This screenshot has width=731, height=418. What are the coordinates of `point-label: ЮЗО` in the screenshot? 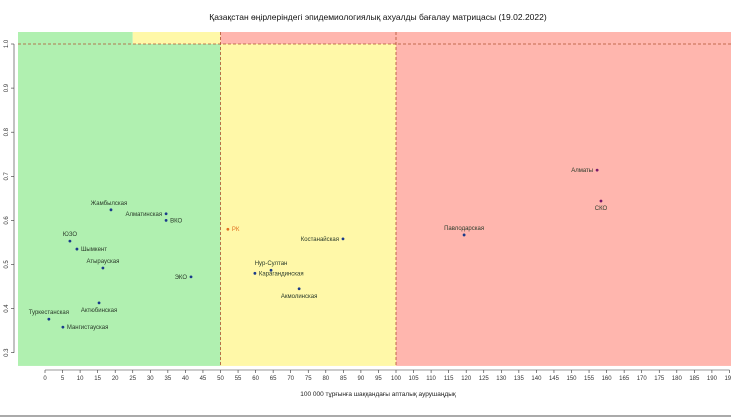 It's located at (70, 235).